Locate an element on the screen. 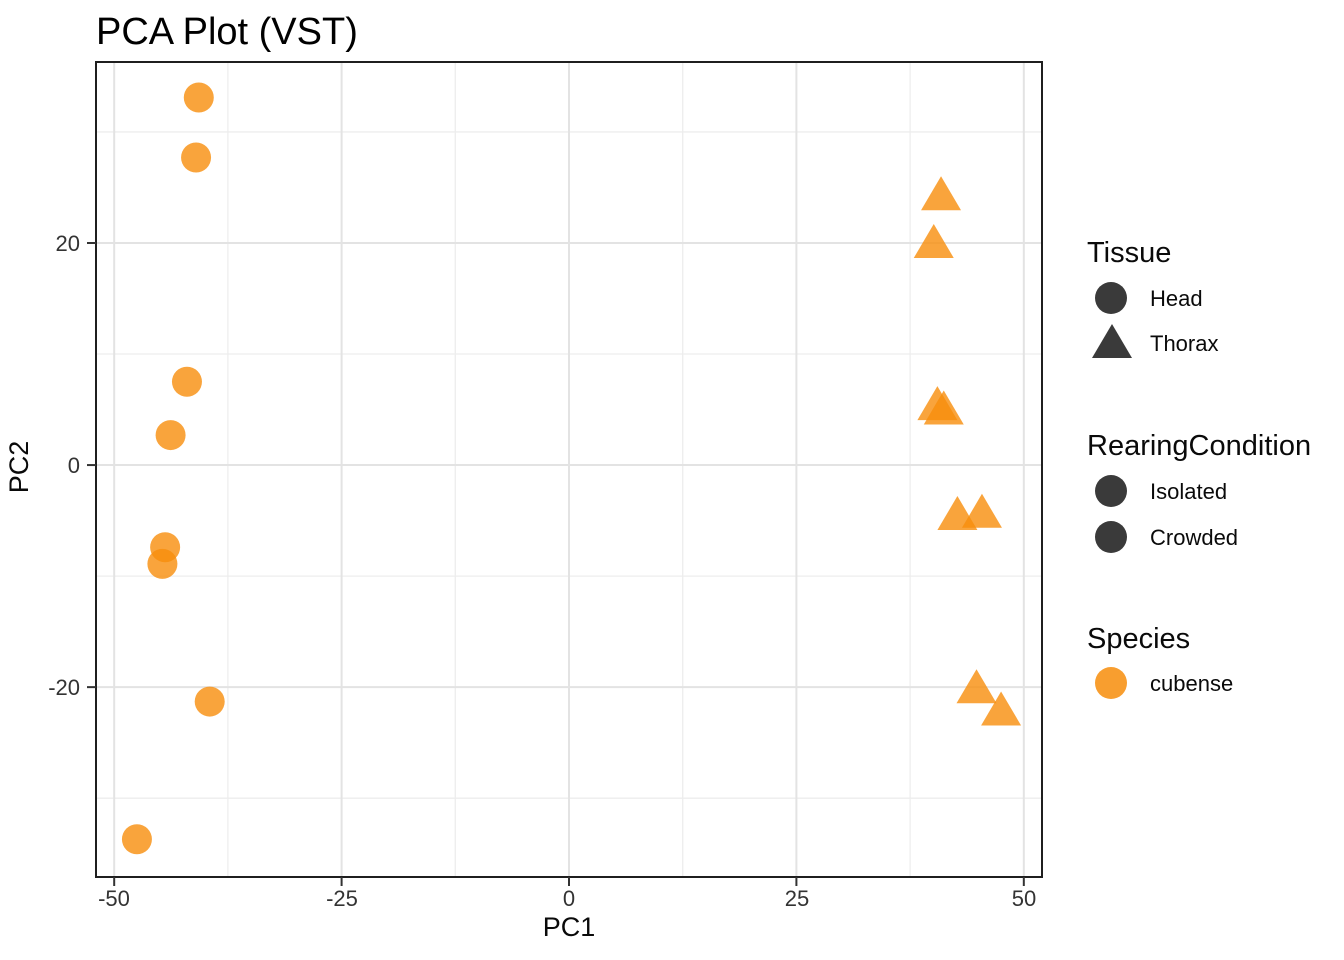  legend-label-isolated: Isolated is located at coordinates (1188, 491).